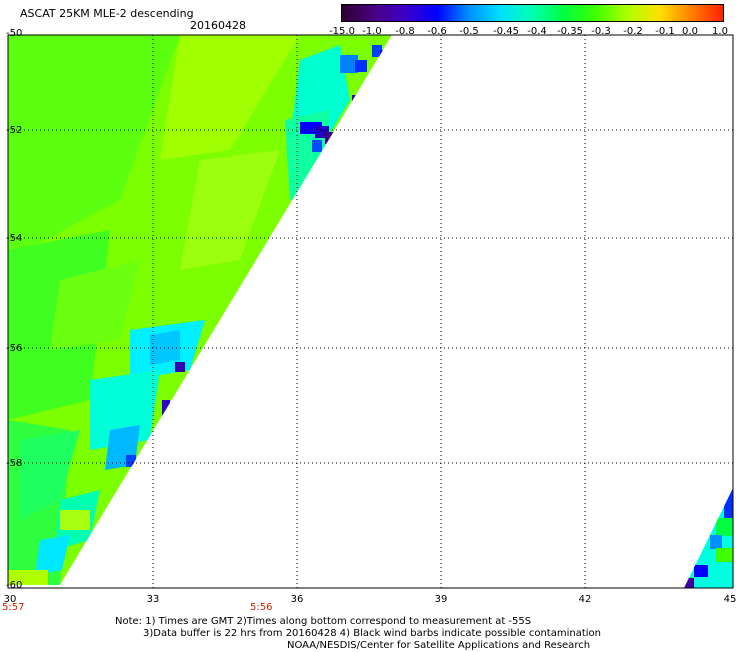 This screenshot has width=740, height=652. What do you see at coordinates (708, 538) in the screenshot?
I see `right-swath` at bounding box center [708, 538].